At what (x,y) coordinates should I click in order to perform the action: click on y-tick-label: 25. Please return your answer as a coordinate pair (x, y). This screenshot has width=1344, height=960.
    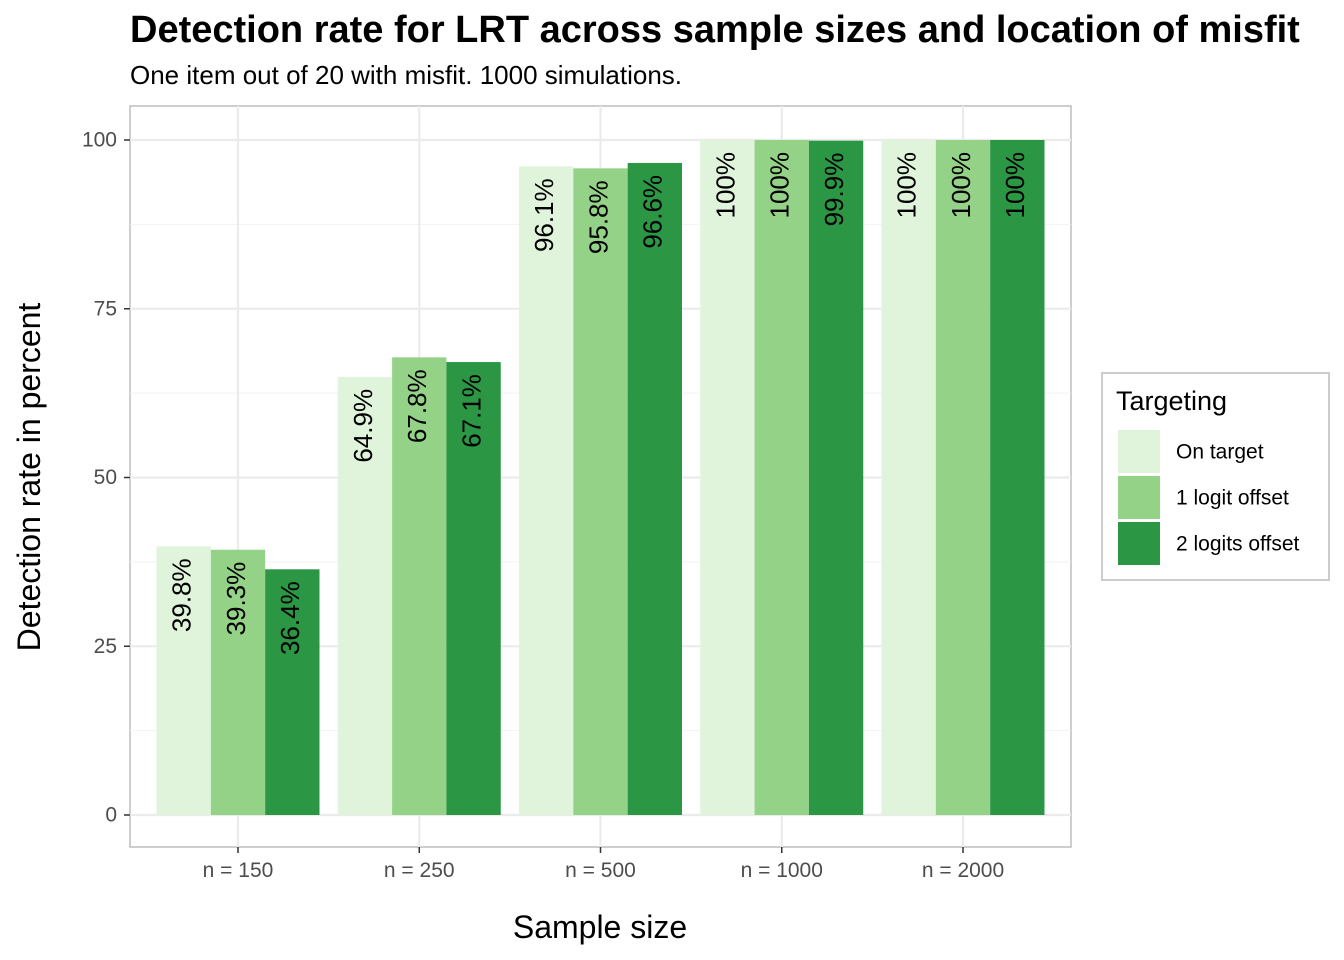
    Looking at the image, I should click on (105, 646).